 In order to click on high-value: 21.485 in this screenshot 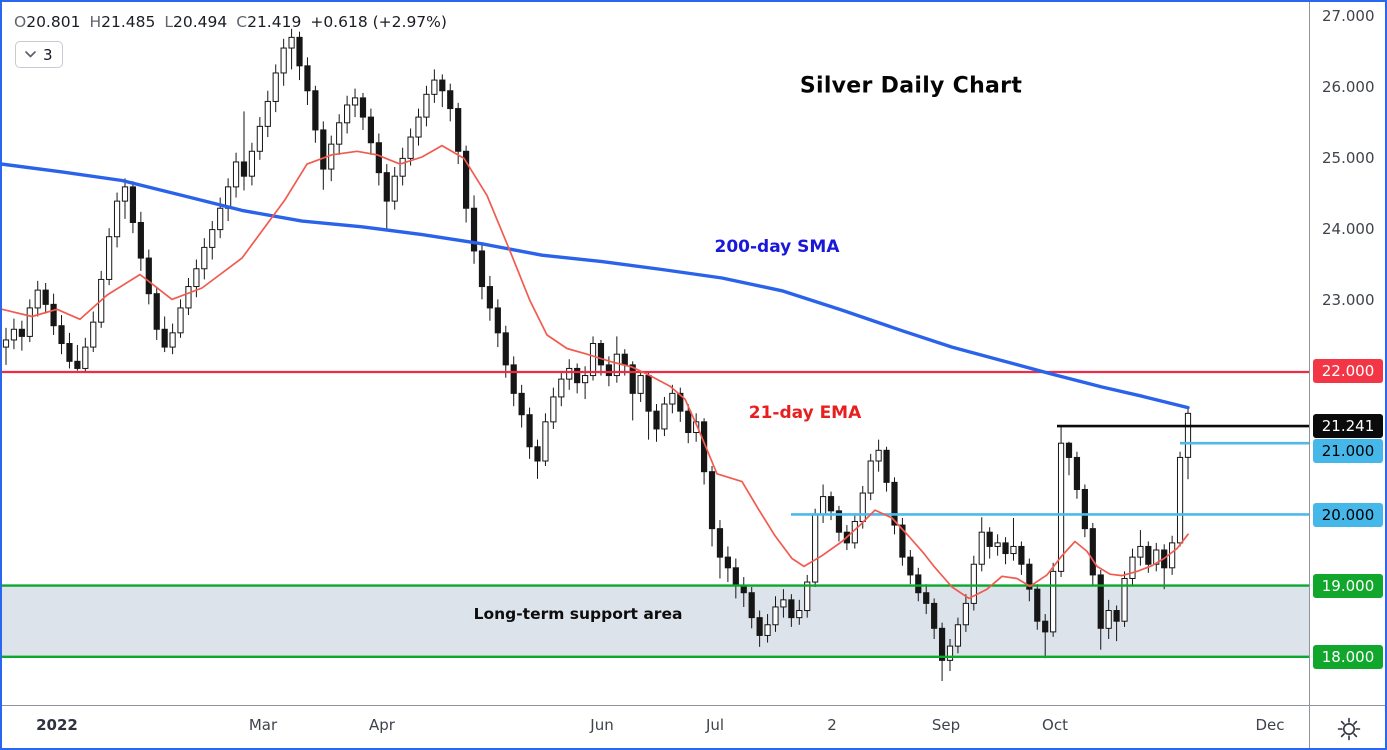, I will do `click(128, 22)`.